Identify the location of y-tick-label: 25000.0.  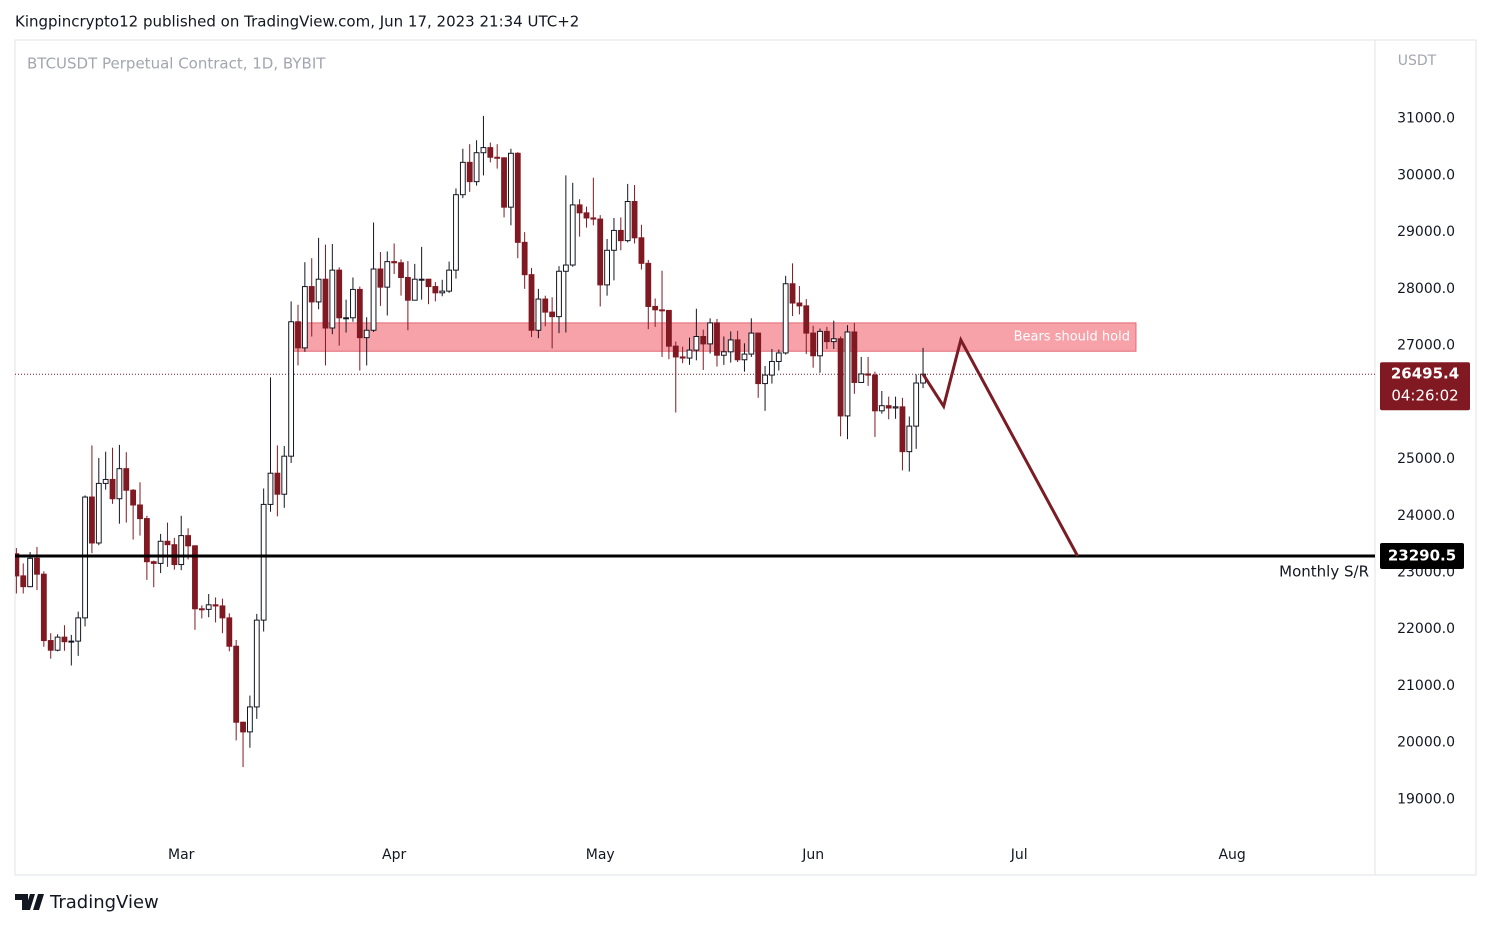
(1426, 459).